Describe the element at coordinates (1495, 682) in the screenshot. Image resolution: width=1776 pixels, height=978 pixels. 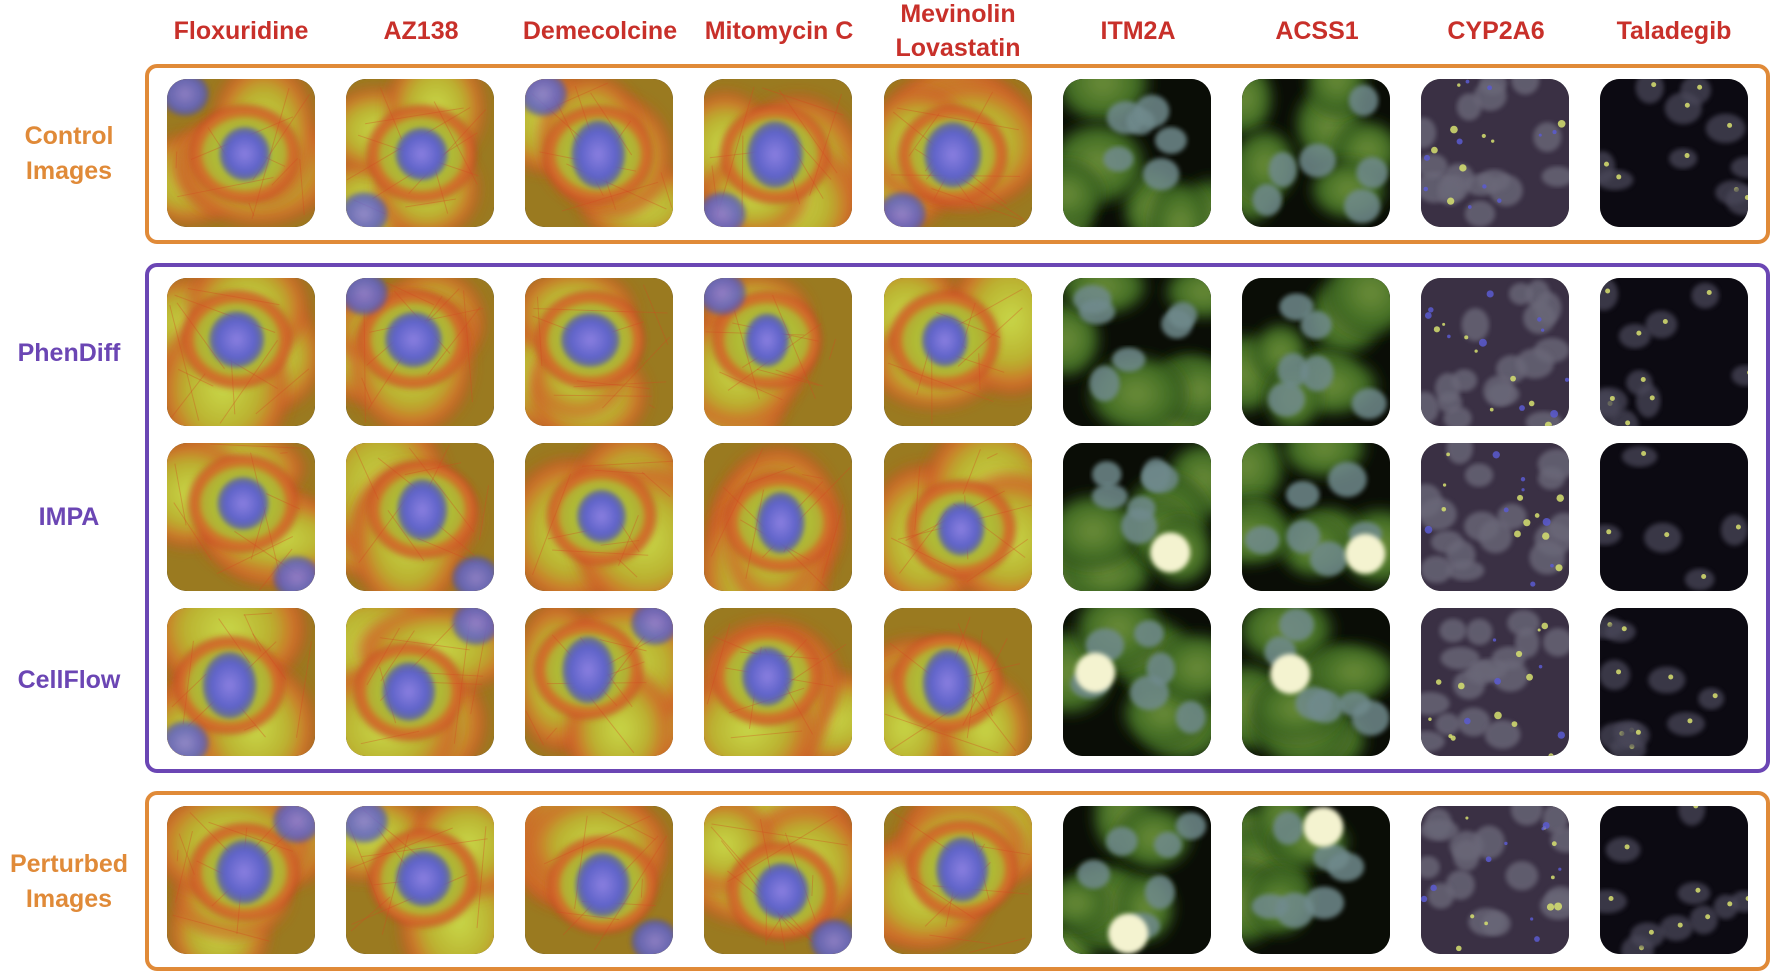
I see `cell-image-cellflow-cyp2a6` at that location.